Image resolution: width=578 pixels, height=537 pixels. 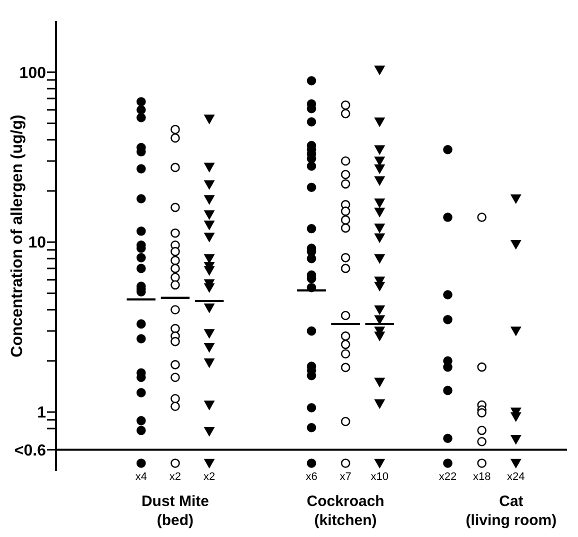 I want to click on x-tick-label: Cat (living room), so click(x=511, y=511).